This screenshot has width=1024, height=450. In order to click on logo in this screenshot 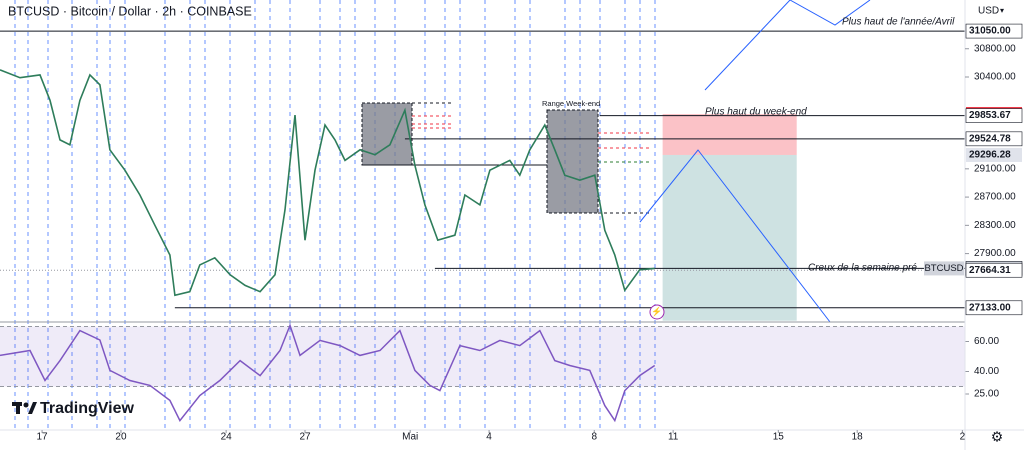, I will do `click(24, 408)`.